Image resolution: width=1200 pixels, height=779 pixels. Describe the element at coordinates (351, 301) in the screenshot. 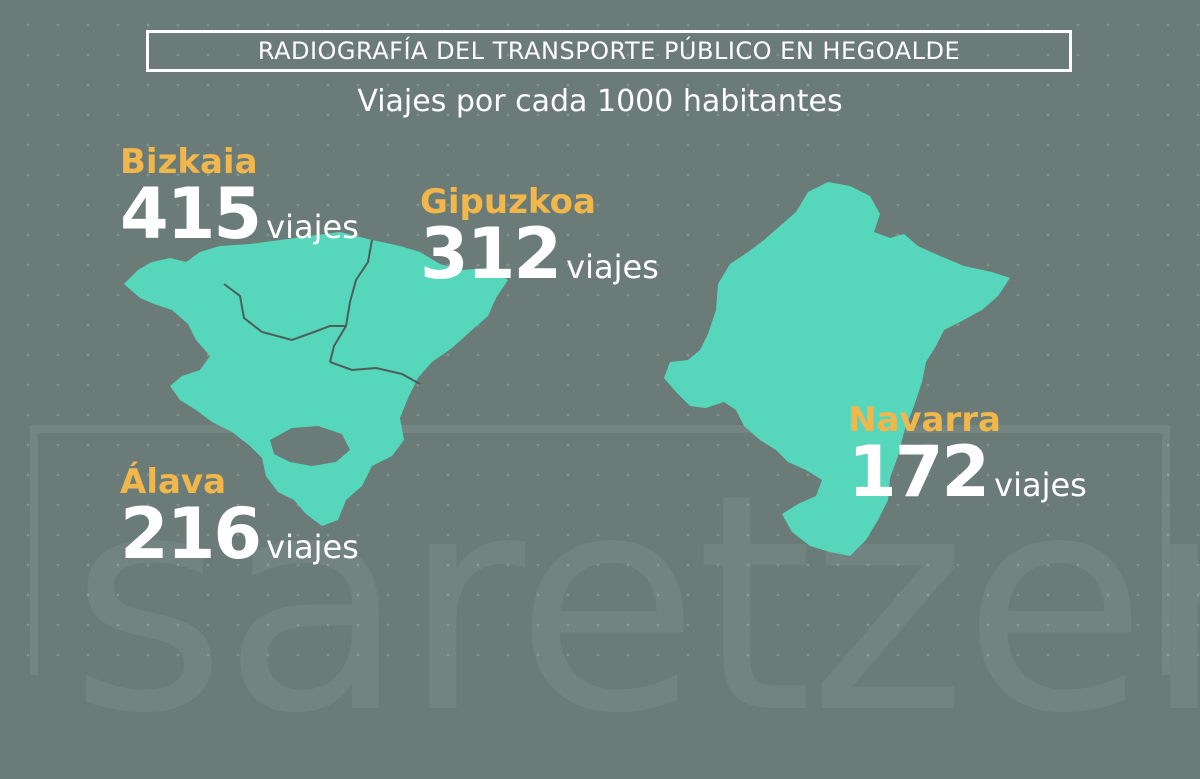

I see `border-bizkaia-gipuzkoa` at that location.